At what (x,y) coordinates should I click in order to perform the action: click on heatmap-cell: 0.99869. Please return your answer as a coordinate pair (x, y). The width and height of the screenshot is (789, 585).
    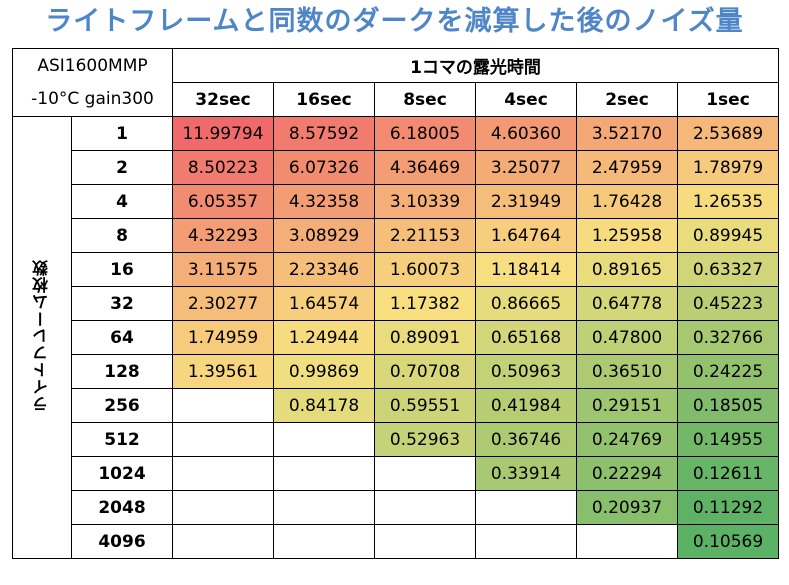
    Looking at the image, I should click on (324, 371).